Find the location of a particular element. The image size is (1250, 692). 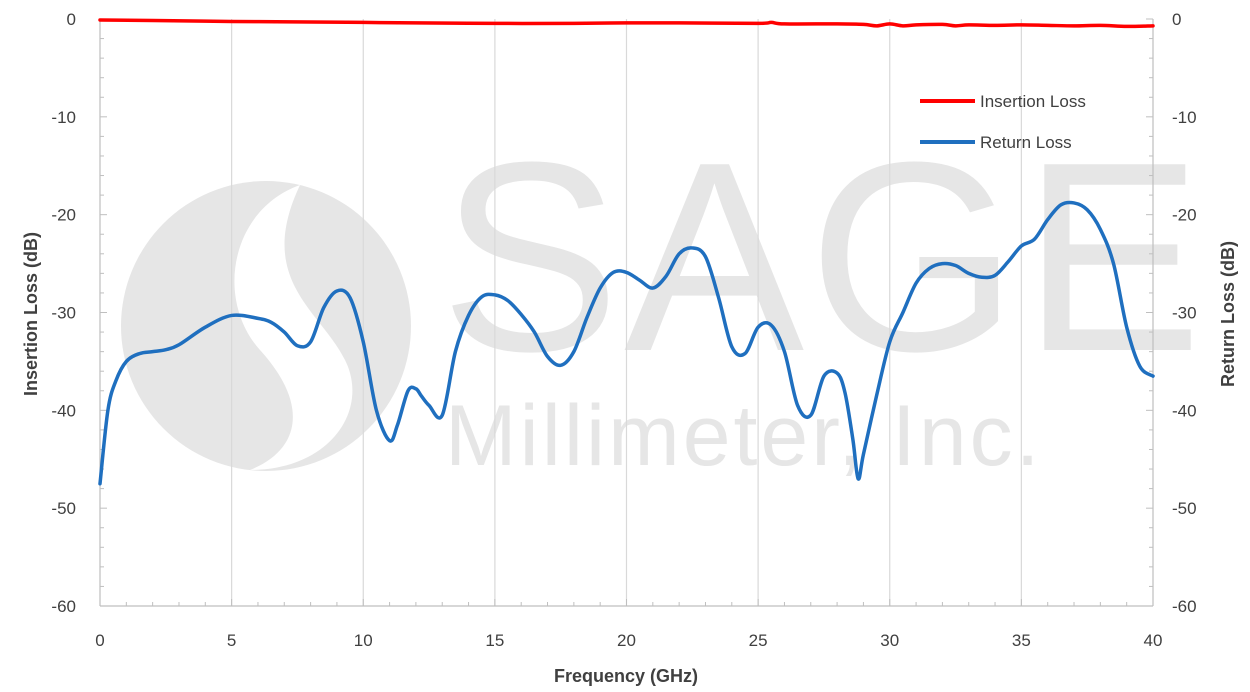

x-tick-label: 30 is located at coordinates (889, 640).